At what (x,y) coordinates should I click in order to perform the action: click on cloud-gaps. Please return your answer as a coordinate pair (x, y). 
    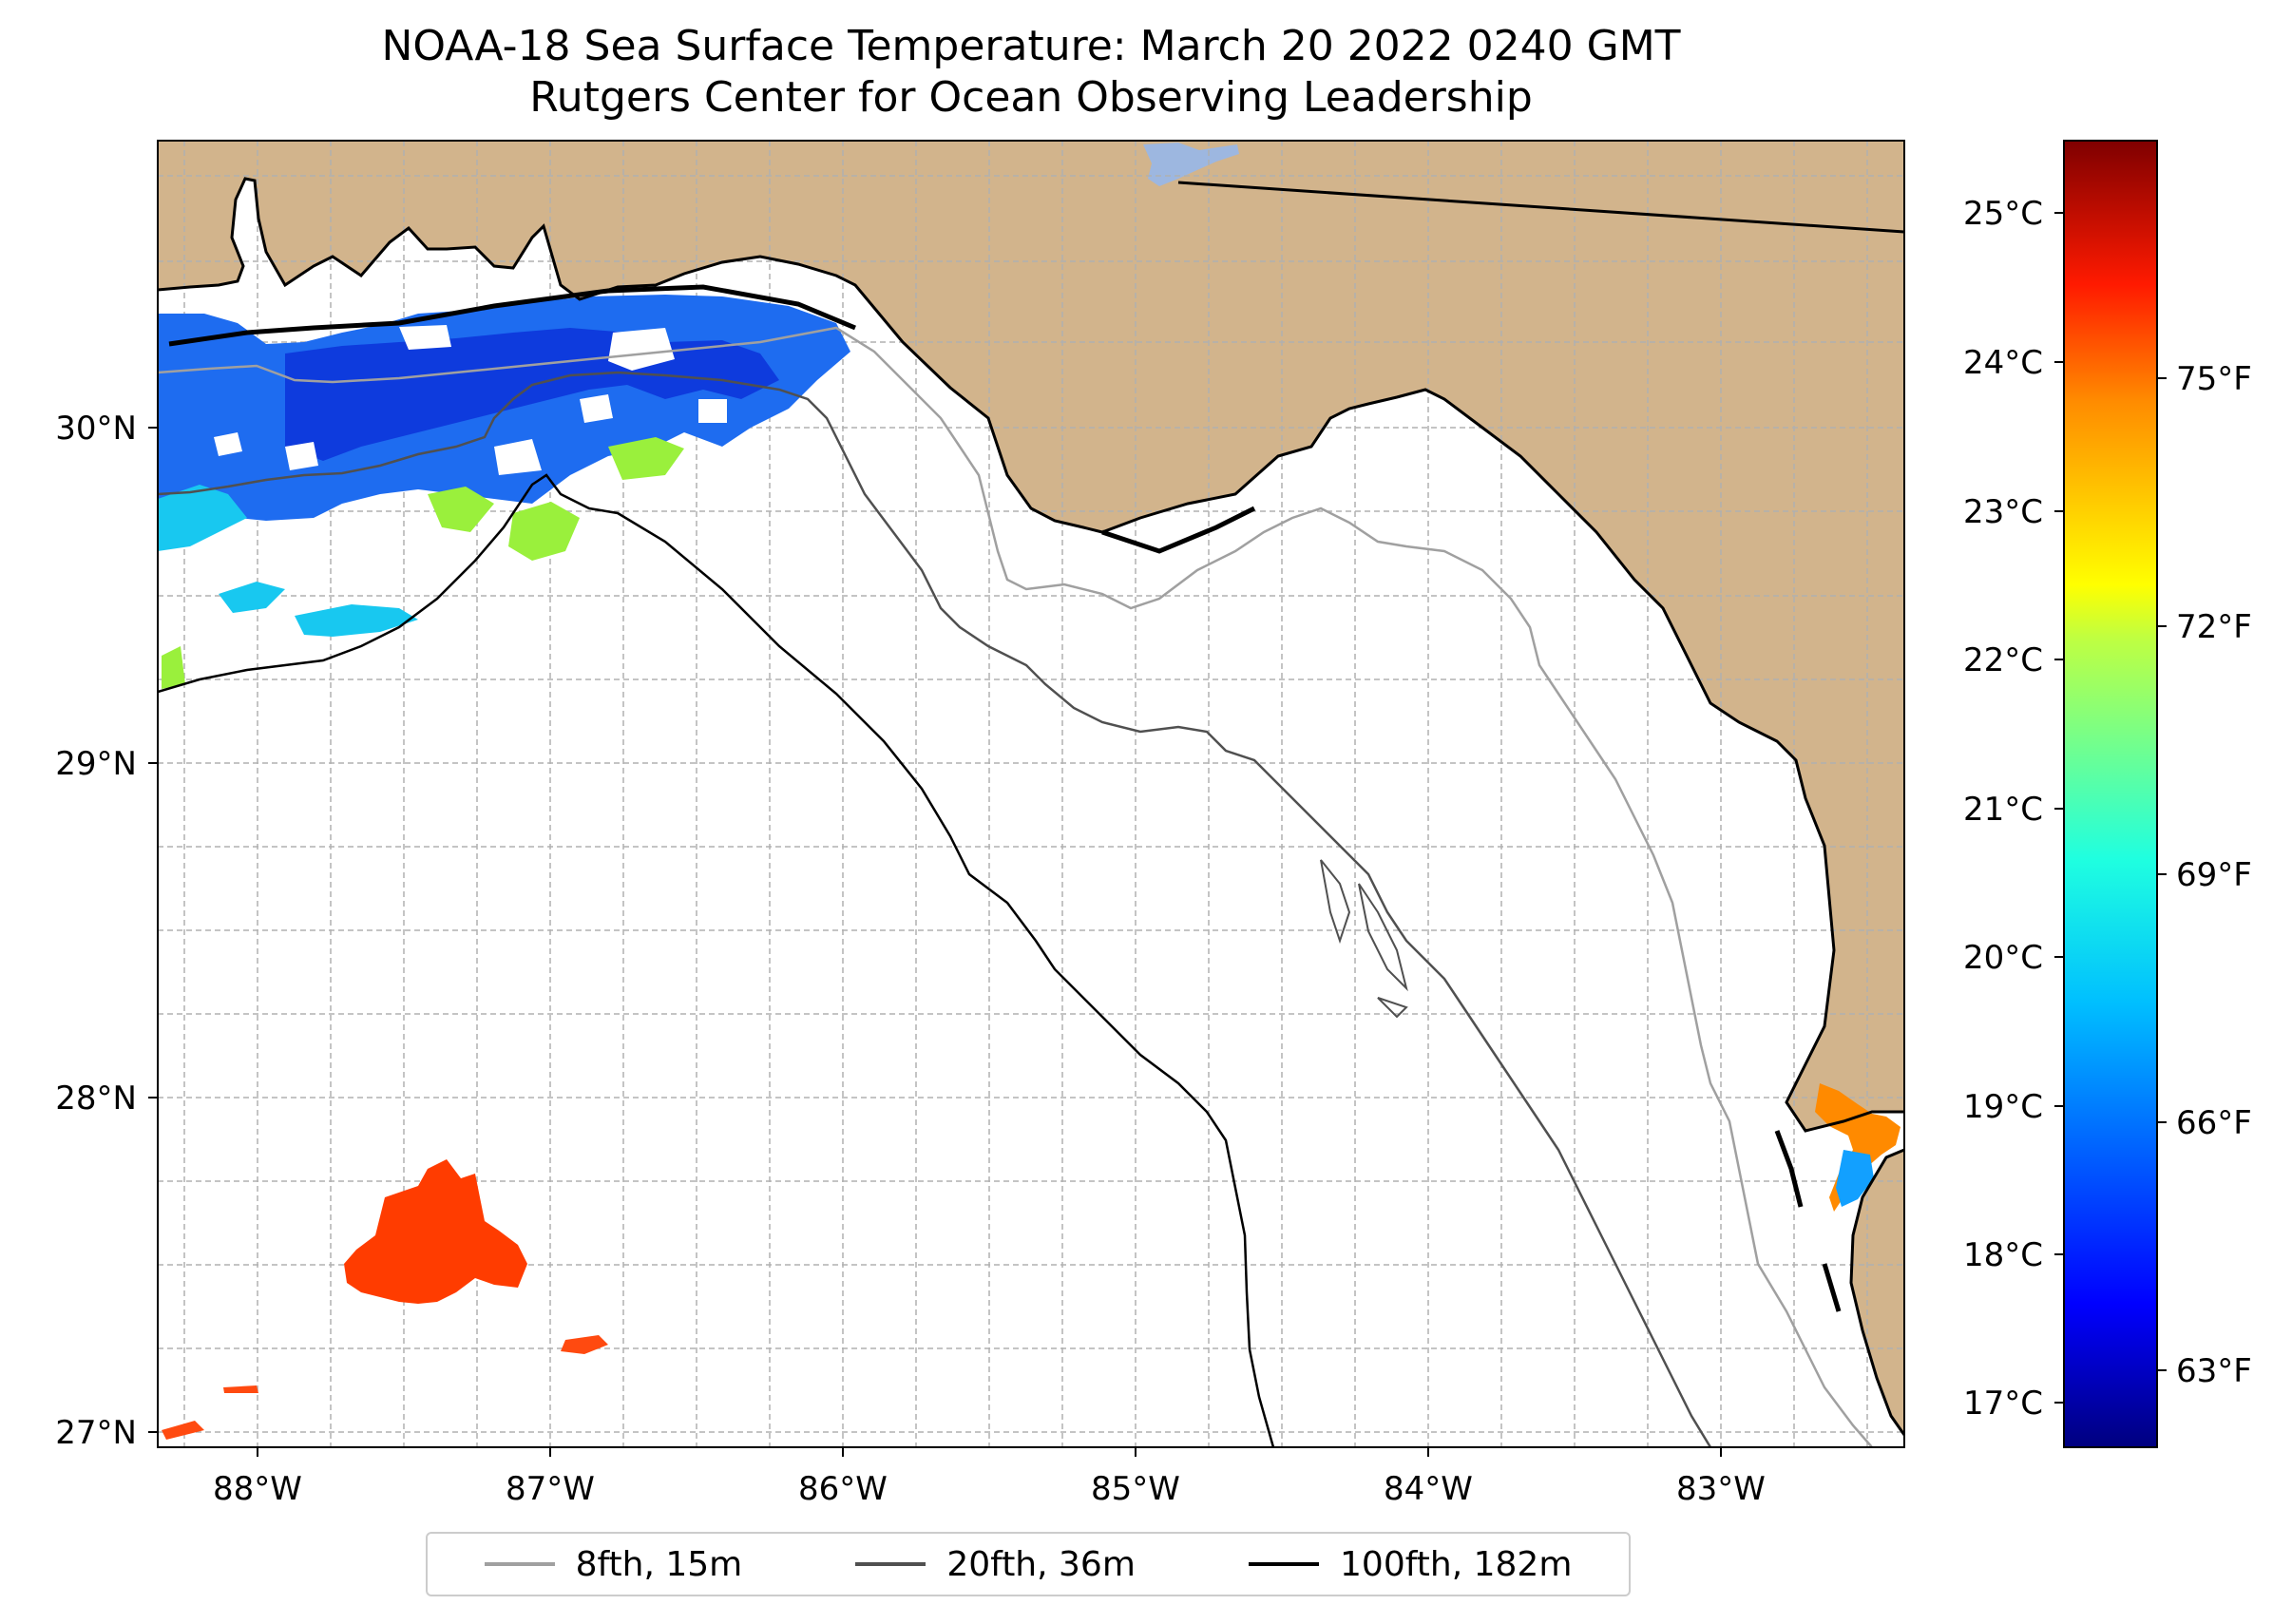
    Looking at the image, I should click on (470, 400).